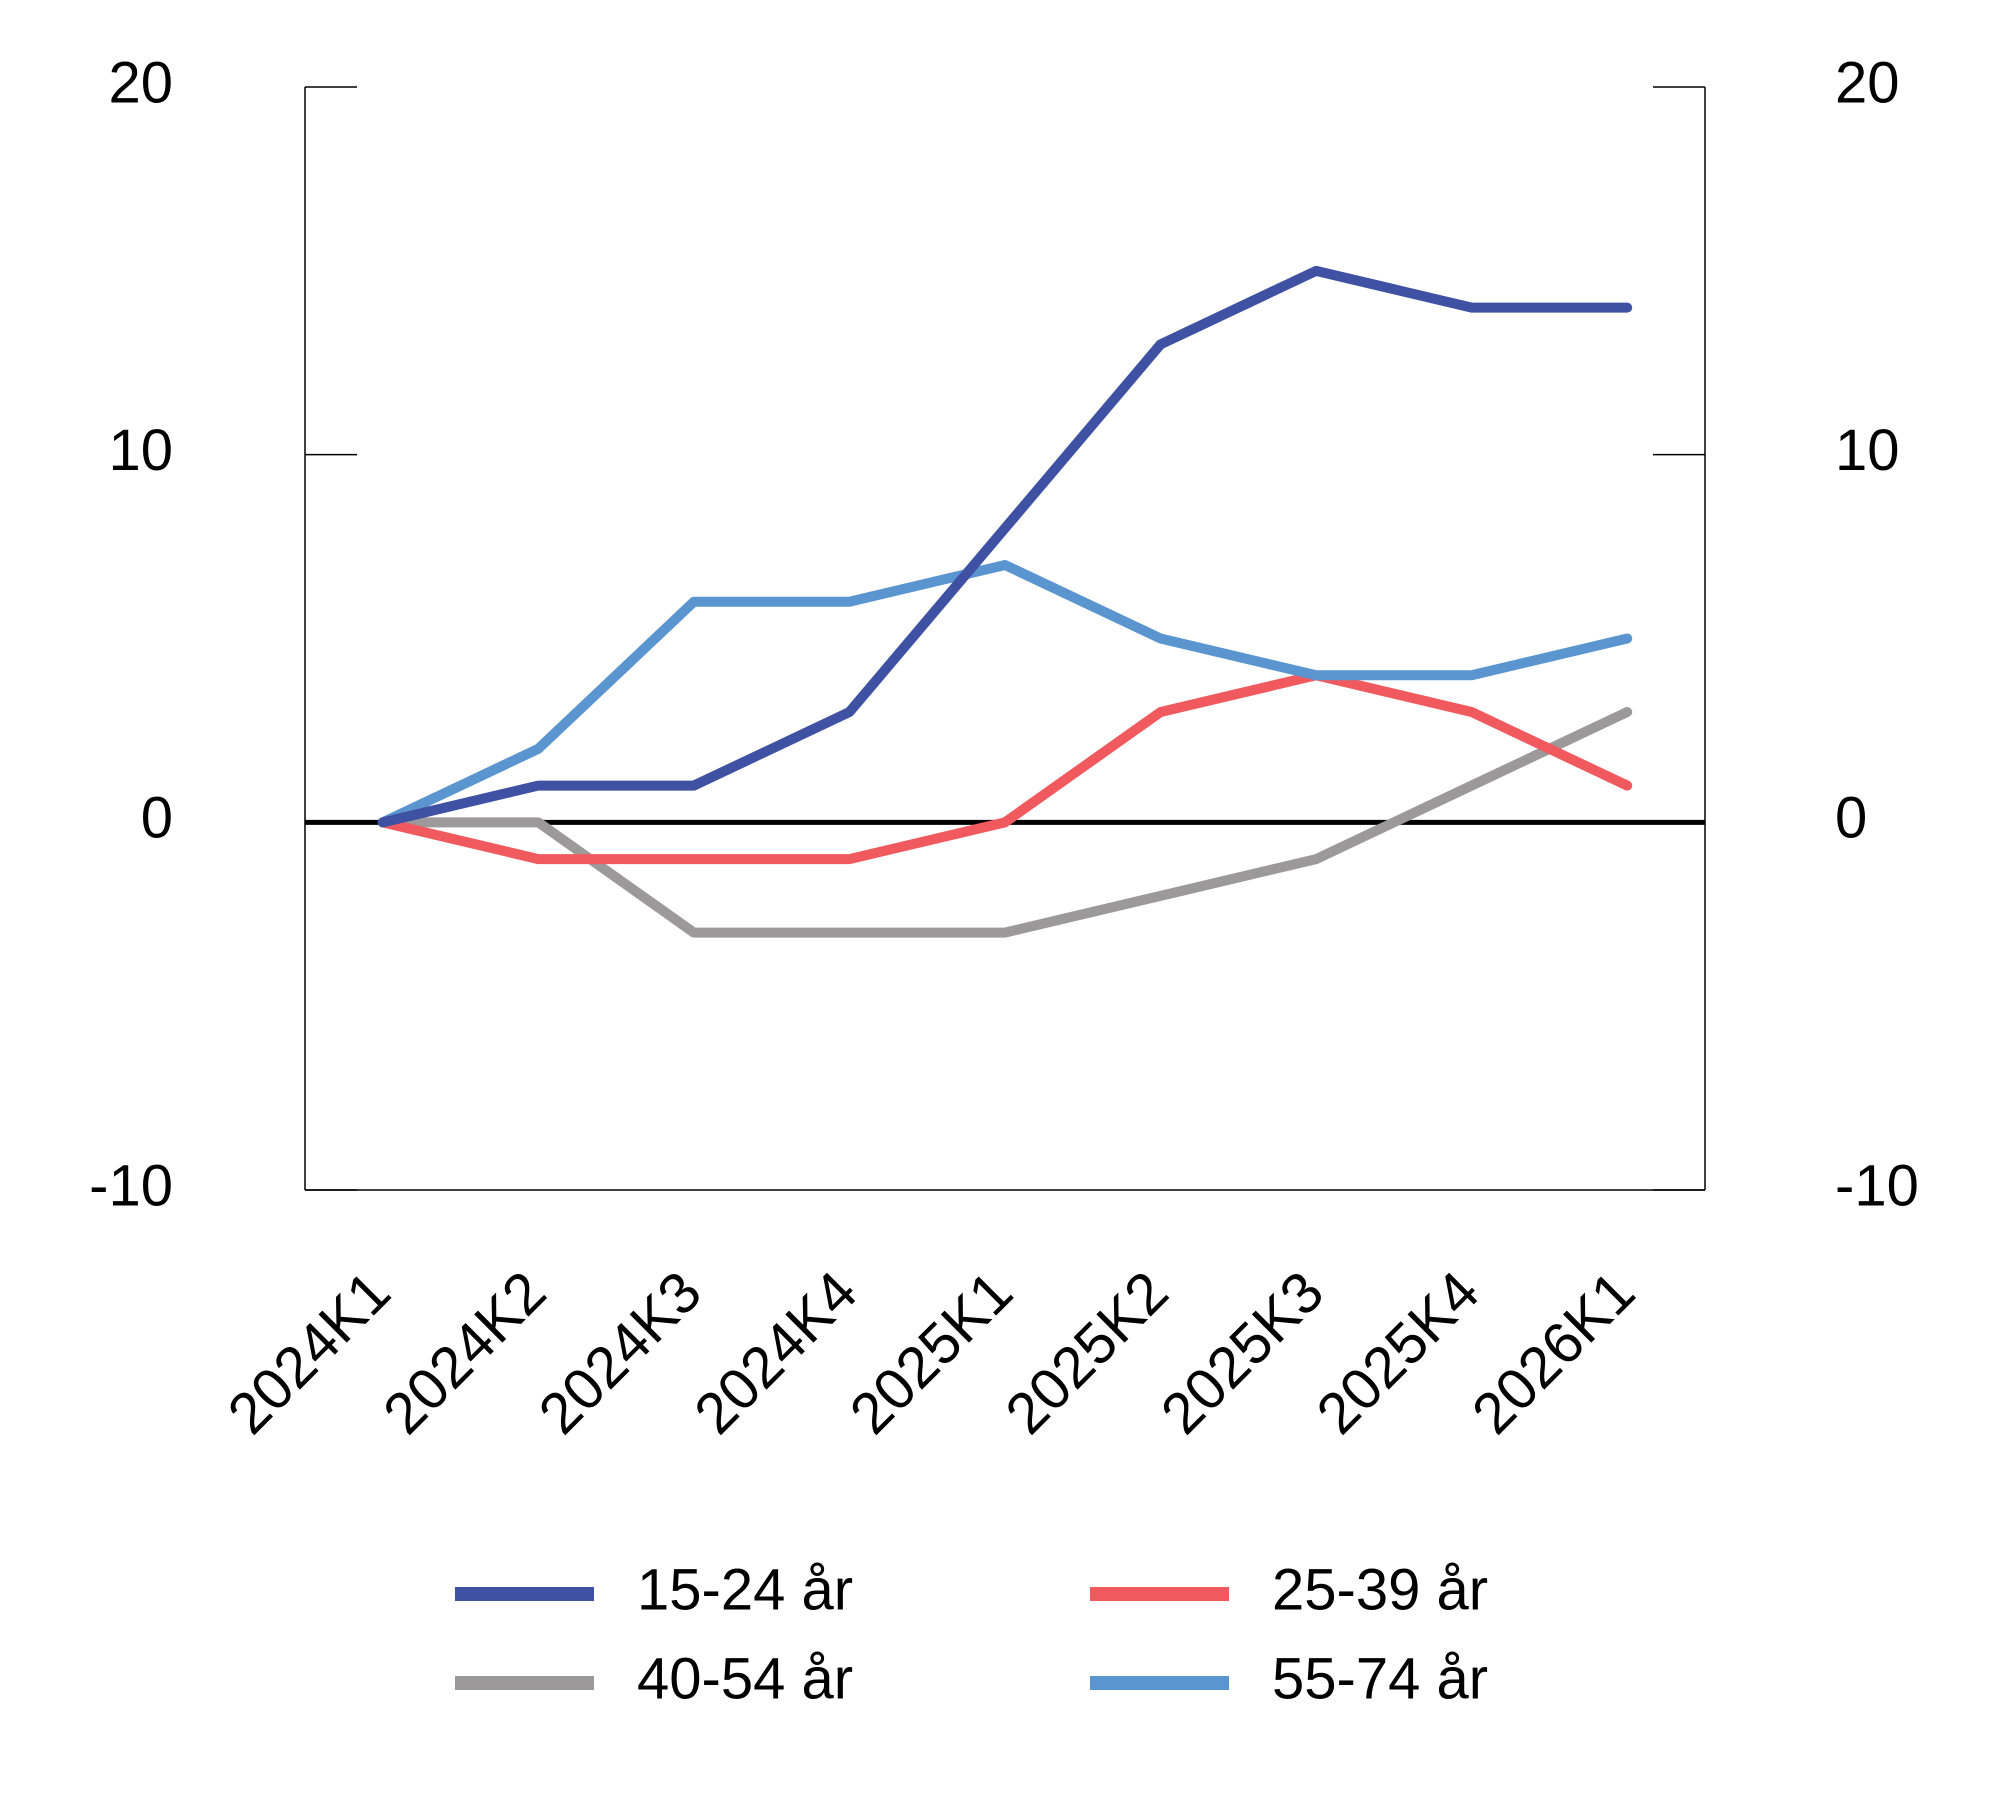 This screenshot has height=1816, width=2000. What do you see at coordinates (464, 1352) in the screenshot?
I see `x-tick-label: 2024K2` at bounding box center [464, 1352].